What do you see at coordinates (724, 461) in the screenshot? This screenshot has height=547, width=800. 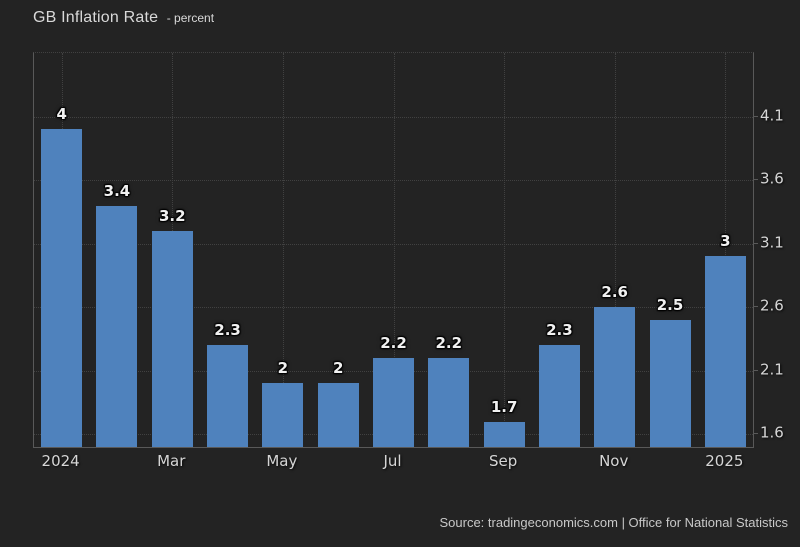 I see `x-tick-label: 2025` at bounding box center [724, 461].